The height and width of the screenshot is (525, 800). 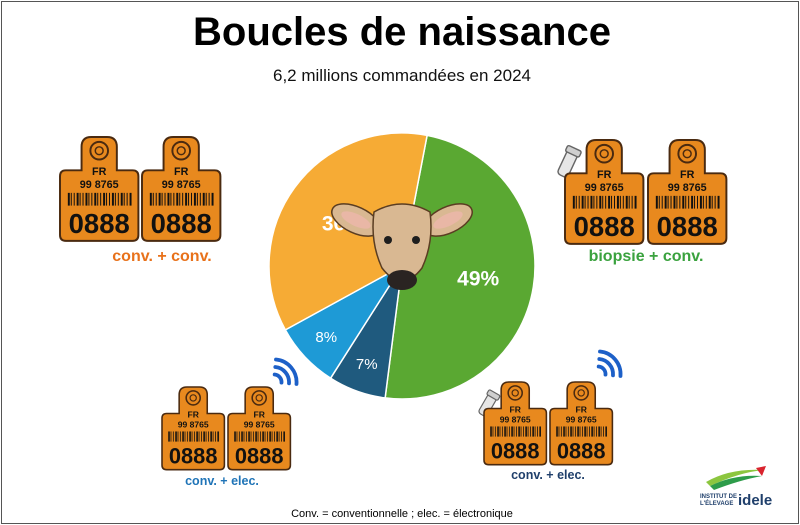 What do you see at coordinates (718, 497) in the screenshot?
I see `logo-line1: INSTITUT DE` at bounding box center [718, 497].